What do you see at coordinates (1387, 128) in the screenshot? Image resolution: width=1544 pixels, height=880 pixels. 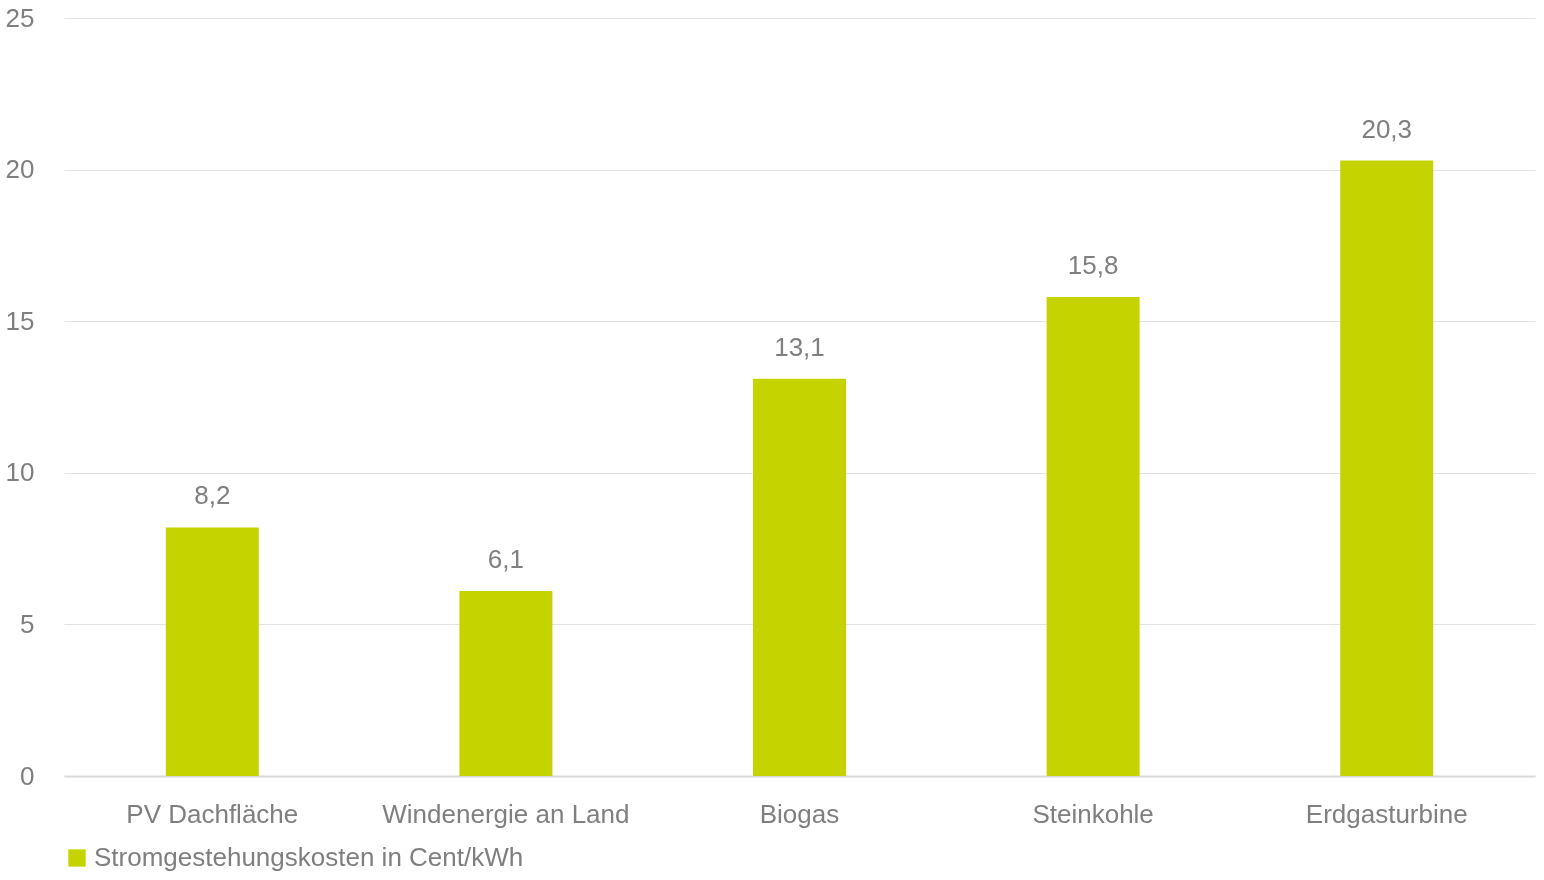 I see `data-label: 20,3` at bounding box center [1387, 128].